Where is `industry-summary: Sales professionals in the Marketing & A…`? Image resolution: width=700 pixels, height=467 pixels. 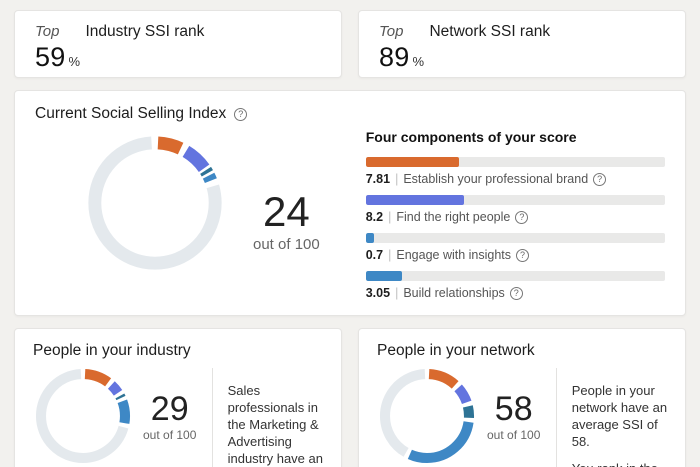 industry-summary: Sales professionals in the Marketing & A… is located at coordinates (275, 424).